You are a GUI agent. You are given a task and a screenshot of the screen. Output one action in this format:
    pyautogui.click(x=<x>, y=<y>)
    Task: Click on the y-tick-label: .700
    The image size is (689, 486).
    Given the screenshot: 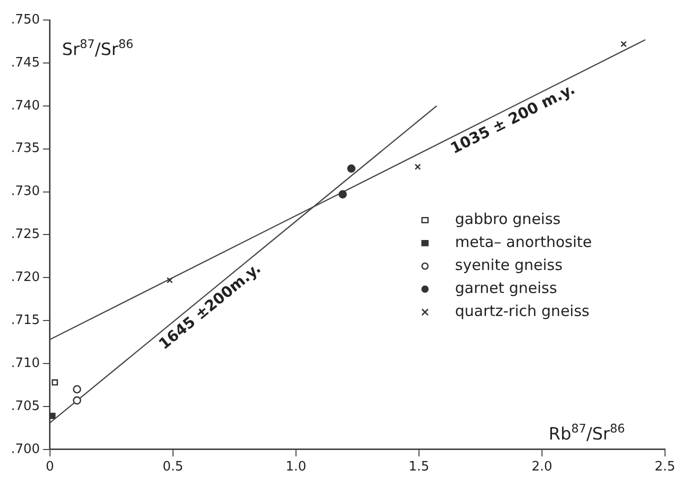 What is the action you would take?
    pyautogui.click(x=25, y=449)
    